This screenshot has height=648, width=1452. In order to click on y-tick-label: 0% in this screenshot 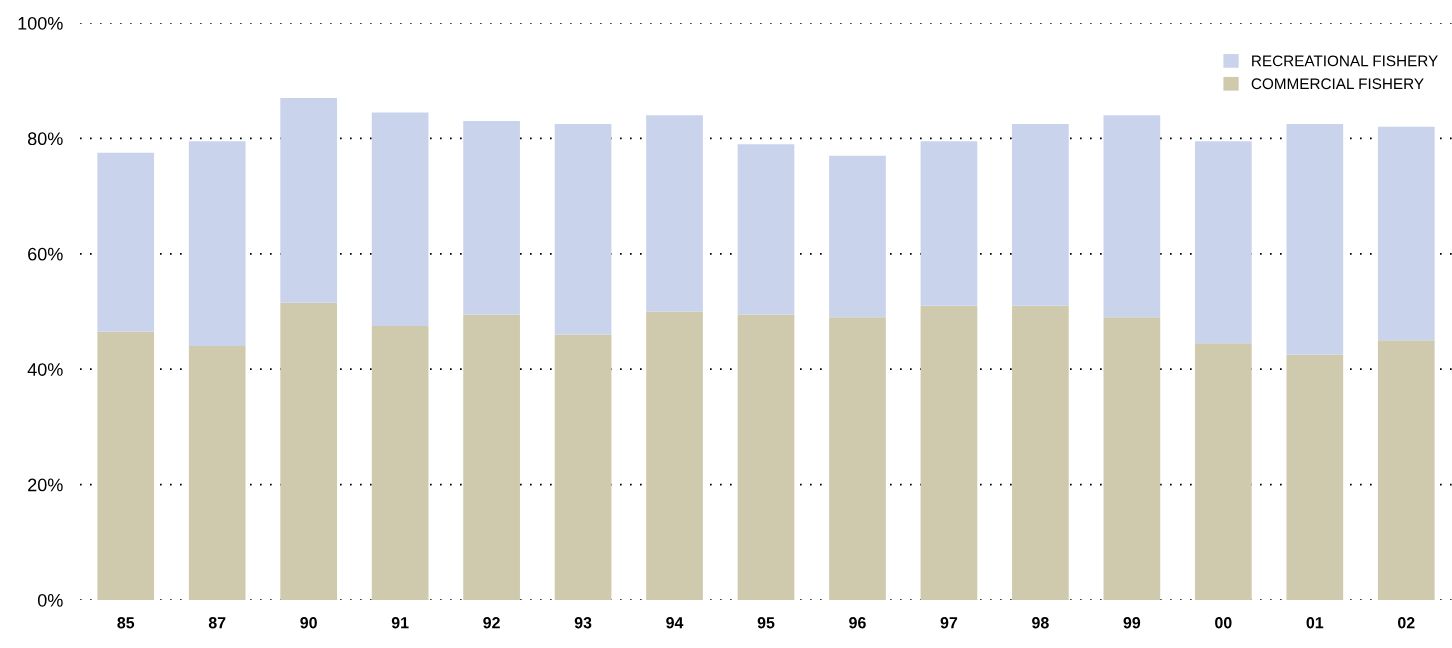, I will do `click(50, 600)`.